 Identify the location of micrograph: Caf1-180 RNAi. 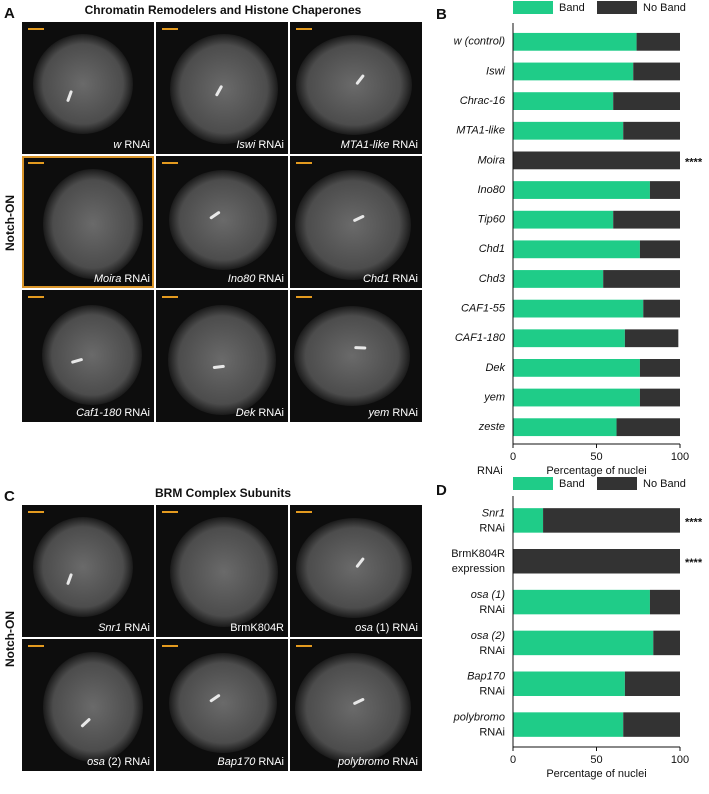
(88, 356).